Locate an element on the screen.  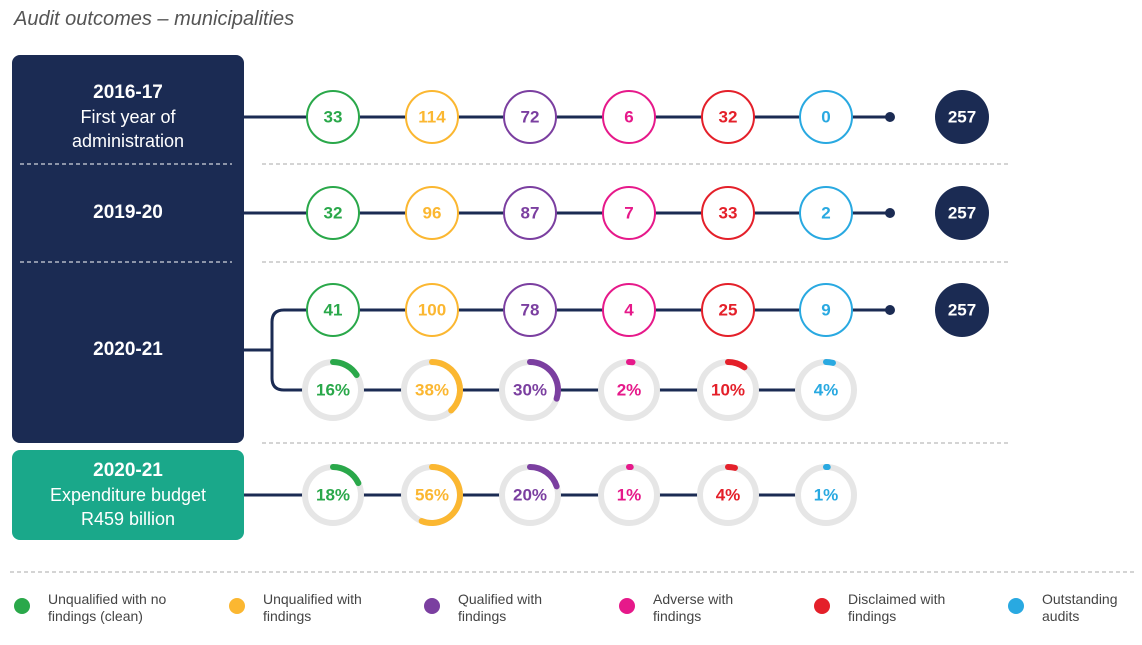
period-label: 2019-20 is located at coordinates (128, 213).